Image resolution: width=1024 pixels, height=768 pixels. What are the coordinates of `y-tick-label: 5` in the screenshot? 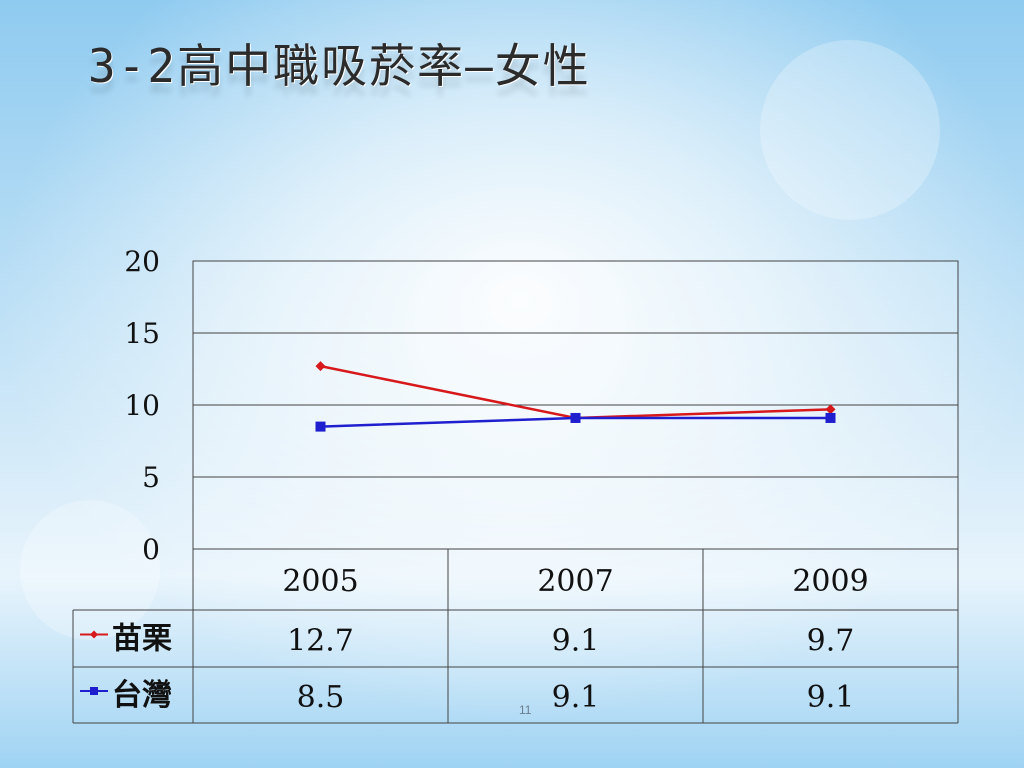 It's located at (151, 477).